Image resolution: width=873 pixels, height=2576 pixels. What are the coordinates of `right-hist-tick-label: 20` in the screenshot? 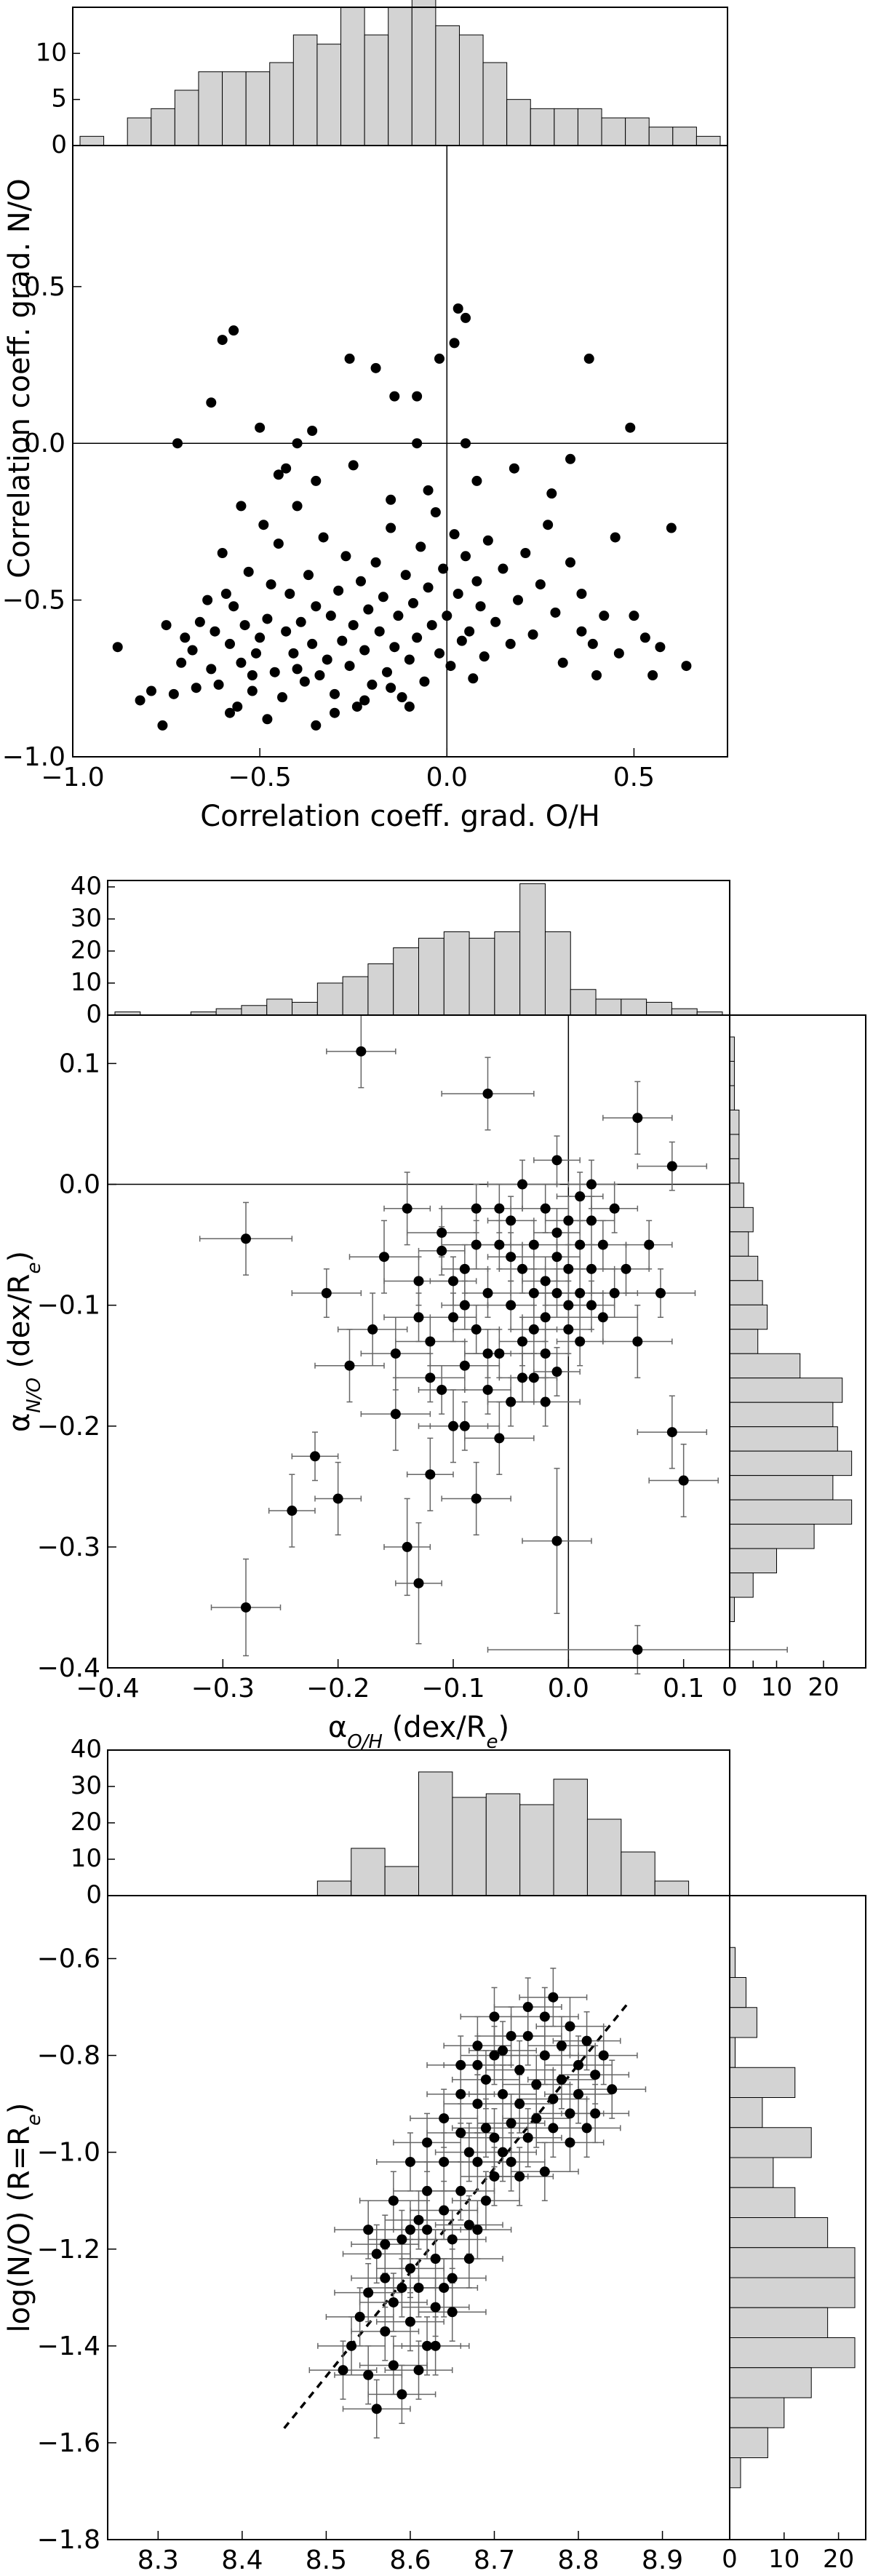 It's located at (838, 2559).